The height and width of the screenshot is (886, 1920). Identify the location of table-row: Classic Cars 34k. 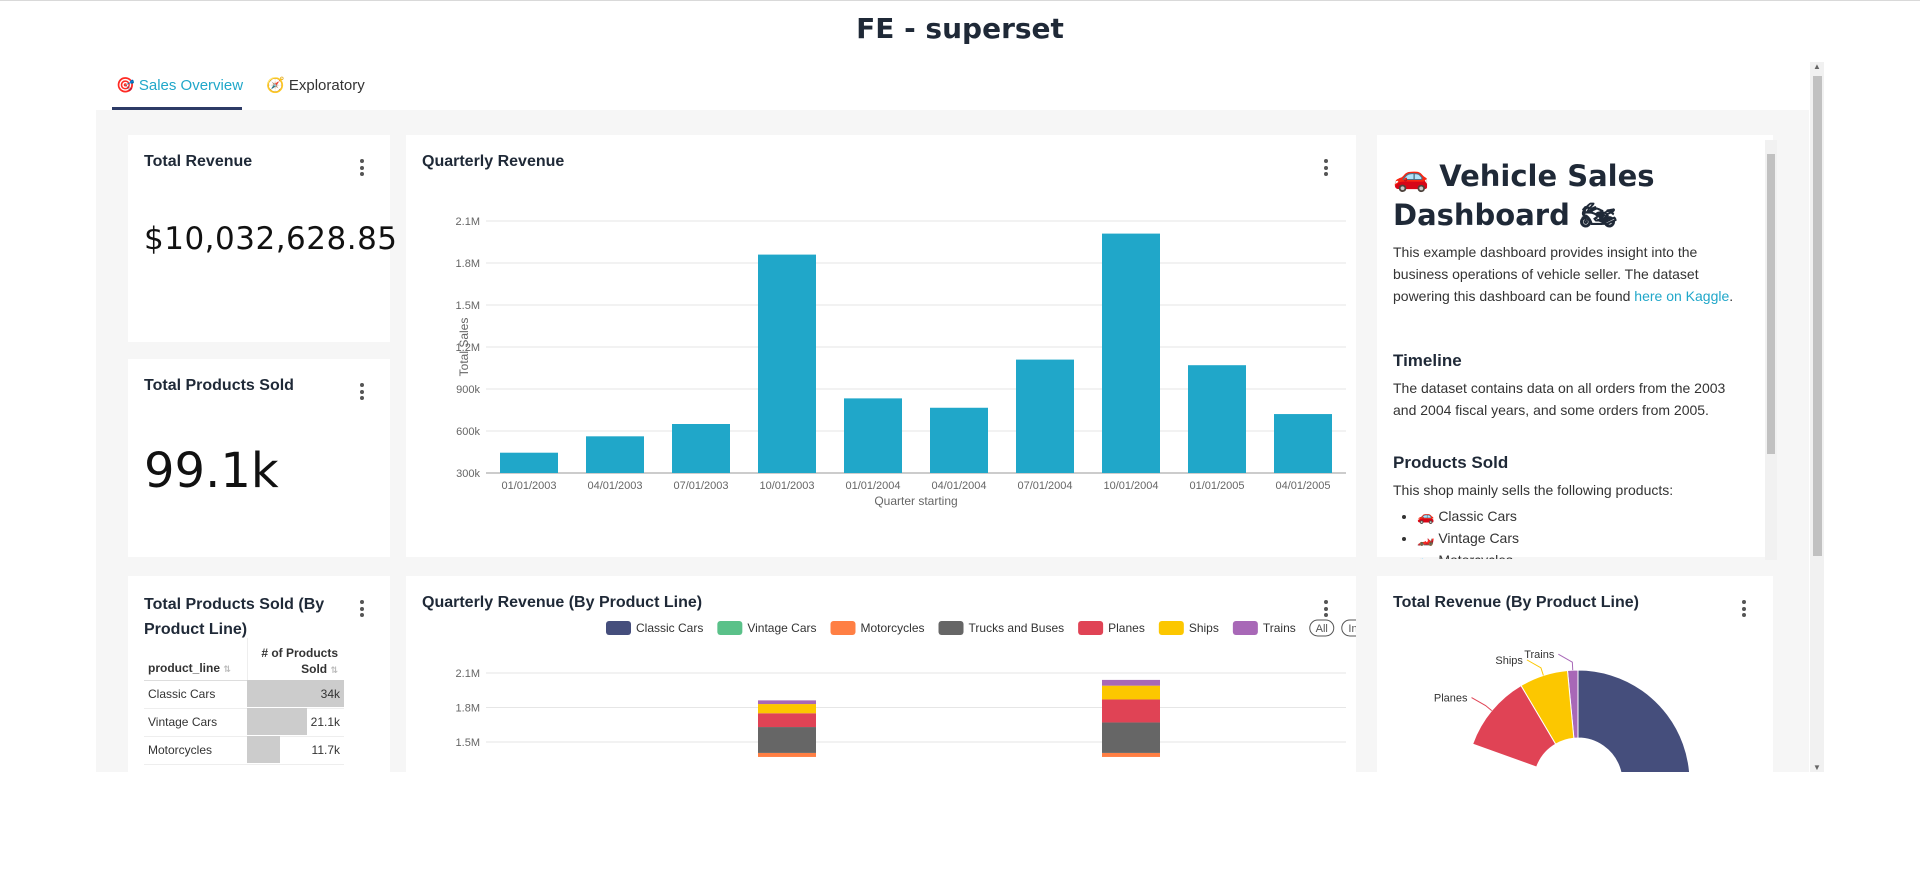
(244, 694).